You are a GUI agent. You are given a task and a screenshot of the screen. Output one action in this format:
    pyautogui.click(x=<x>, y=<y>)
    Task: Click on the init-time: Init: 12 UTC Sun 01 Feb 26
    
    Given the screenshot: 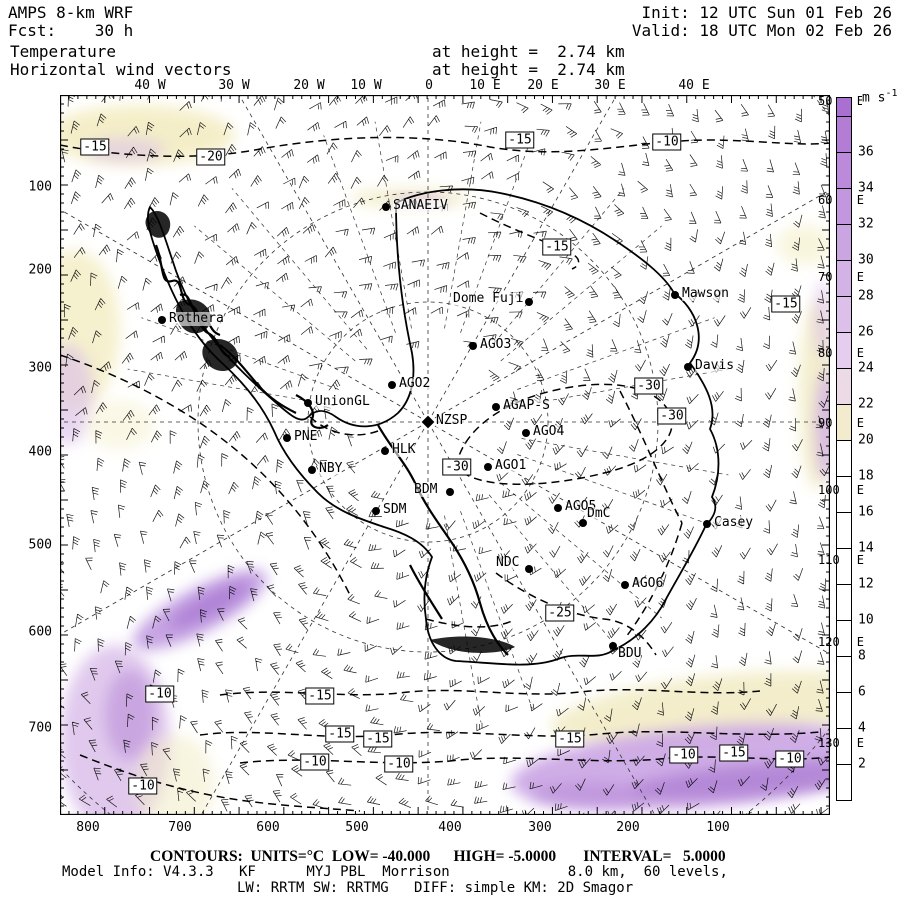 What is the action you would take?
    pyautogui.click(x=766, y=12)
    